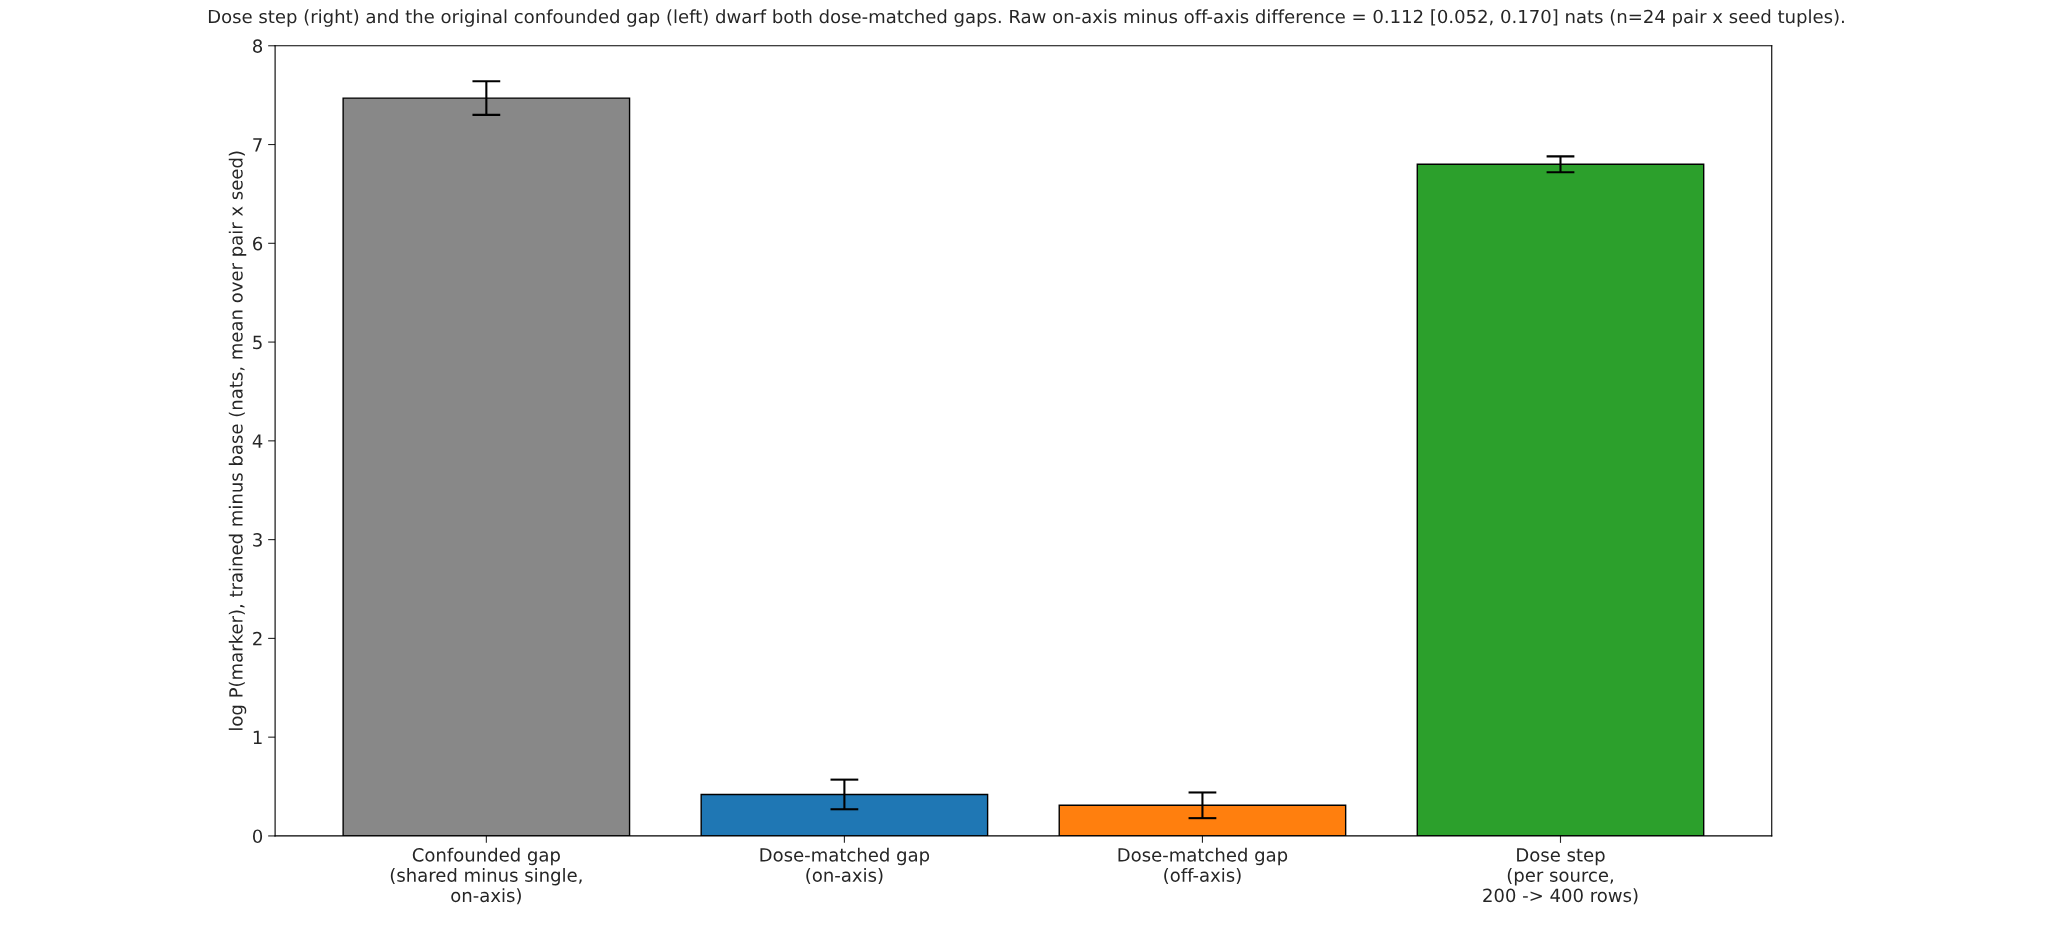 The image size is (2053, 934). What do you see at coordinates (257, 342) in the screenshot?
I see `y-tick-label: 5` at bounding box center [257, 342].